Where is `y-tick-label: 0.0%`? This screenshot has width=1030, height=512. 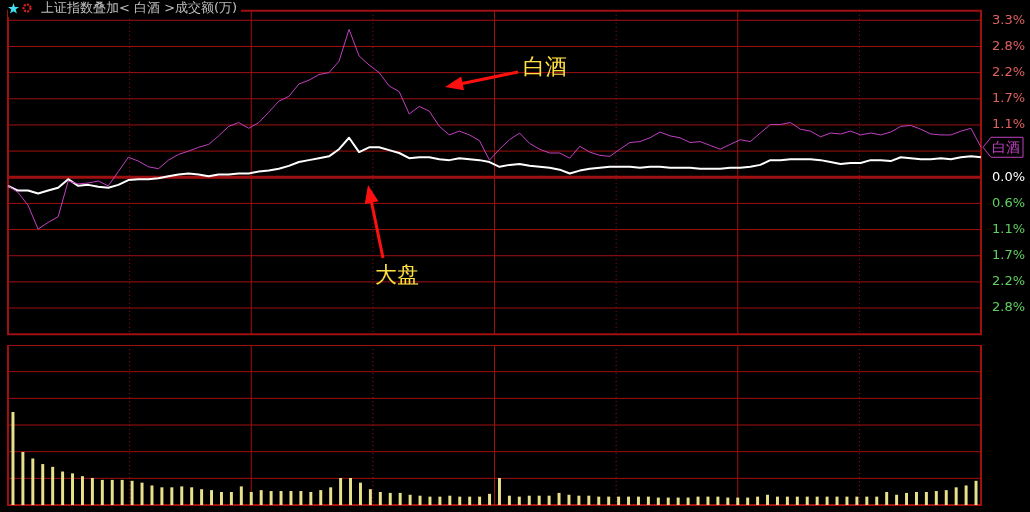 y-tick-label: 0.0% is located at coordinates (1009, 176).